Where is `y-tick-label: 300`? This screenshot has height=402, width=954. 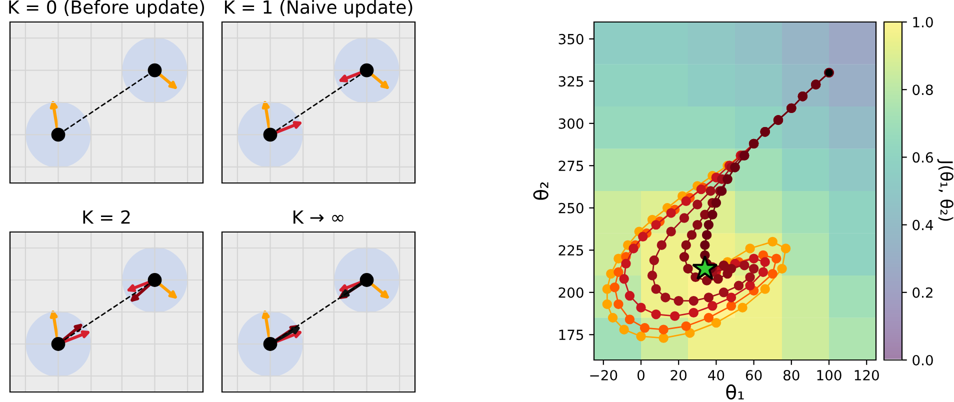 y-tick-label: 300 is located at coordinates (571, 123).